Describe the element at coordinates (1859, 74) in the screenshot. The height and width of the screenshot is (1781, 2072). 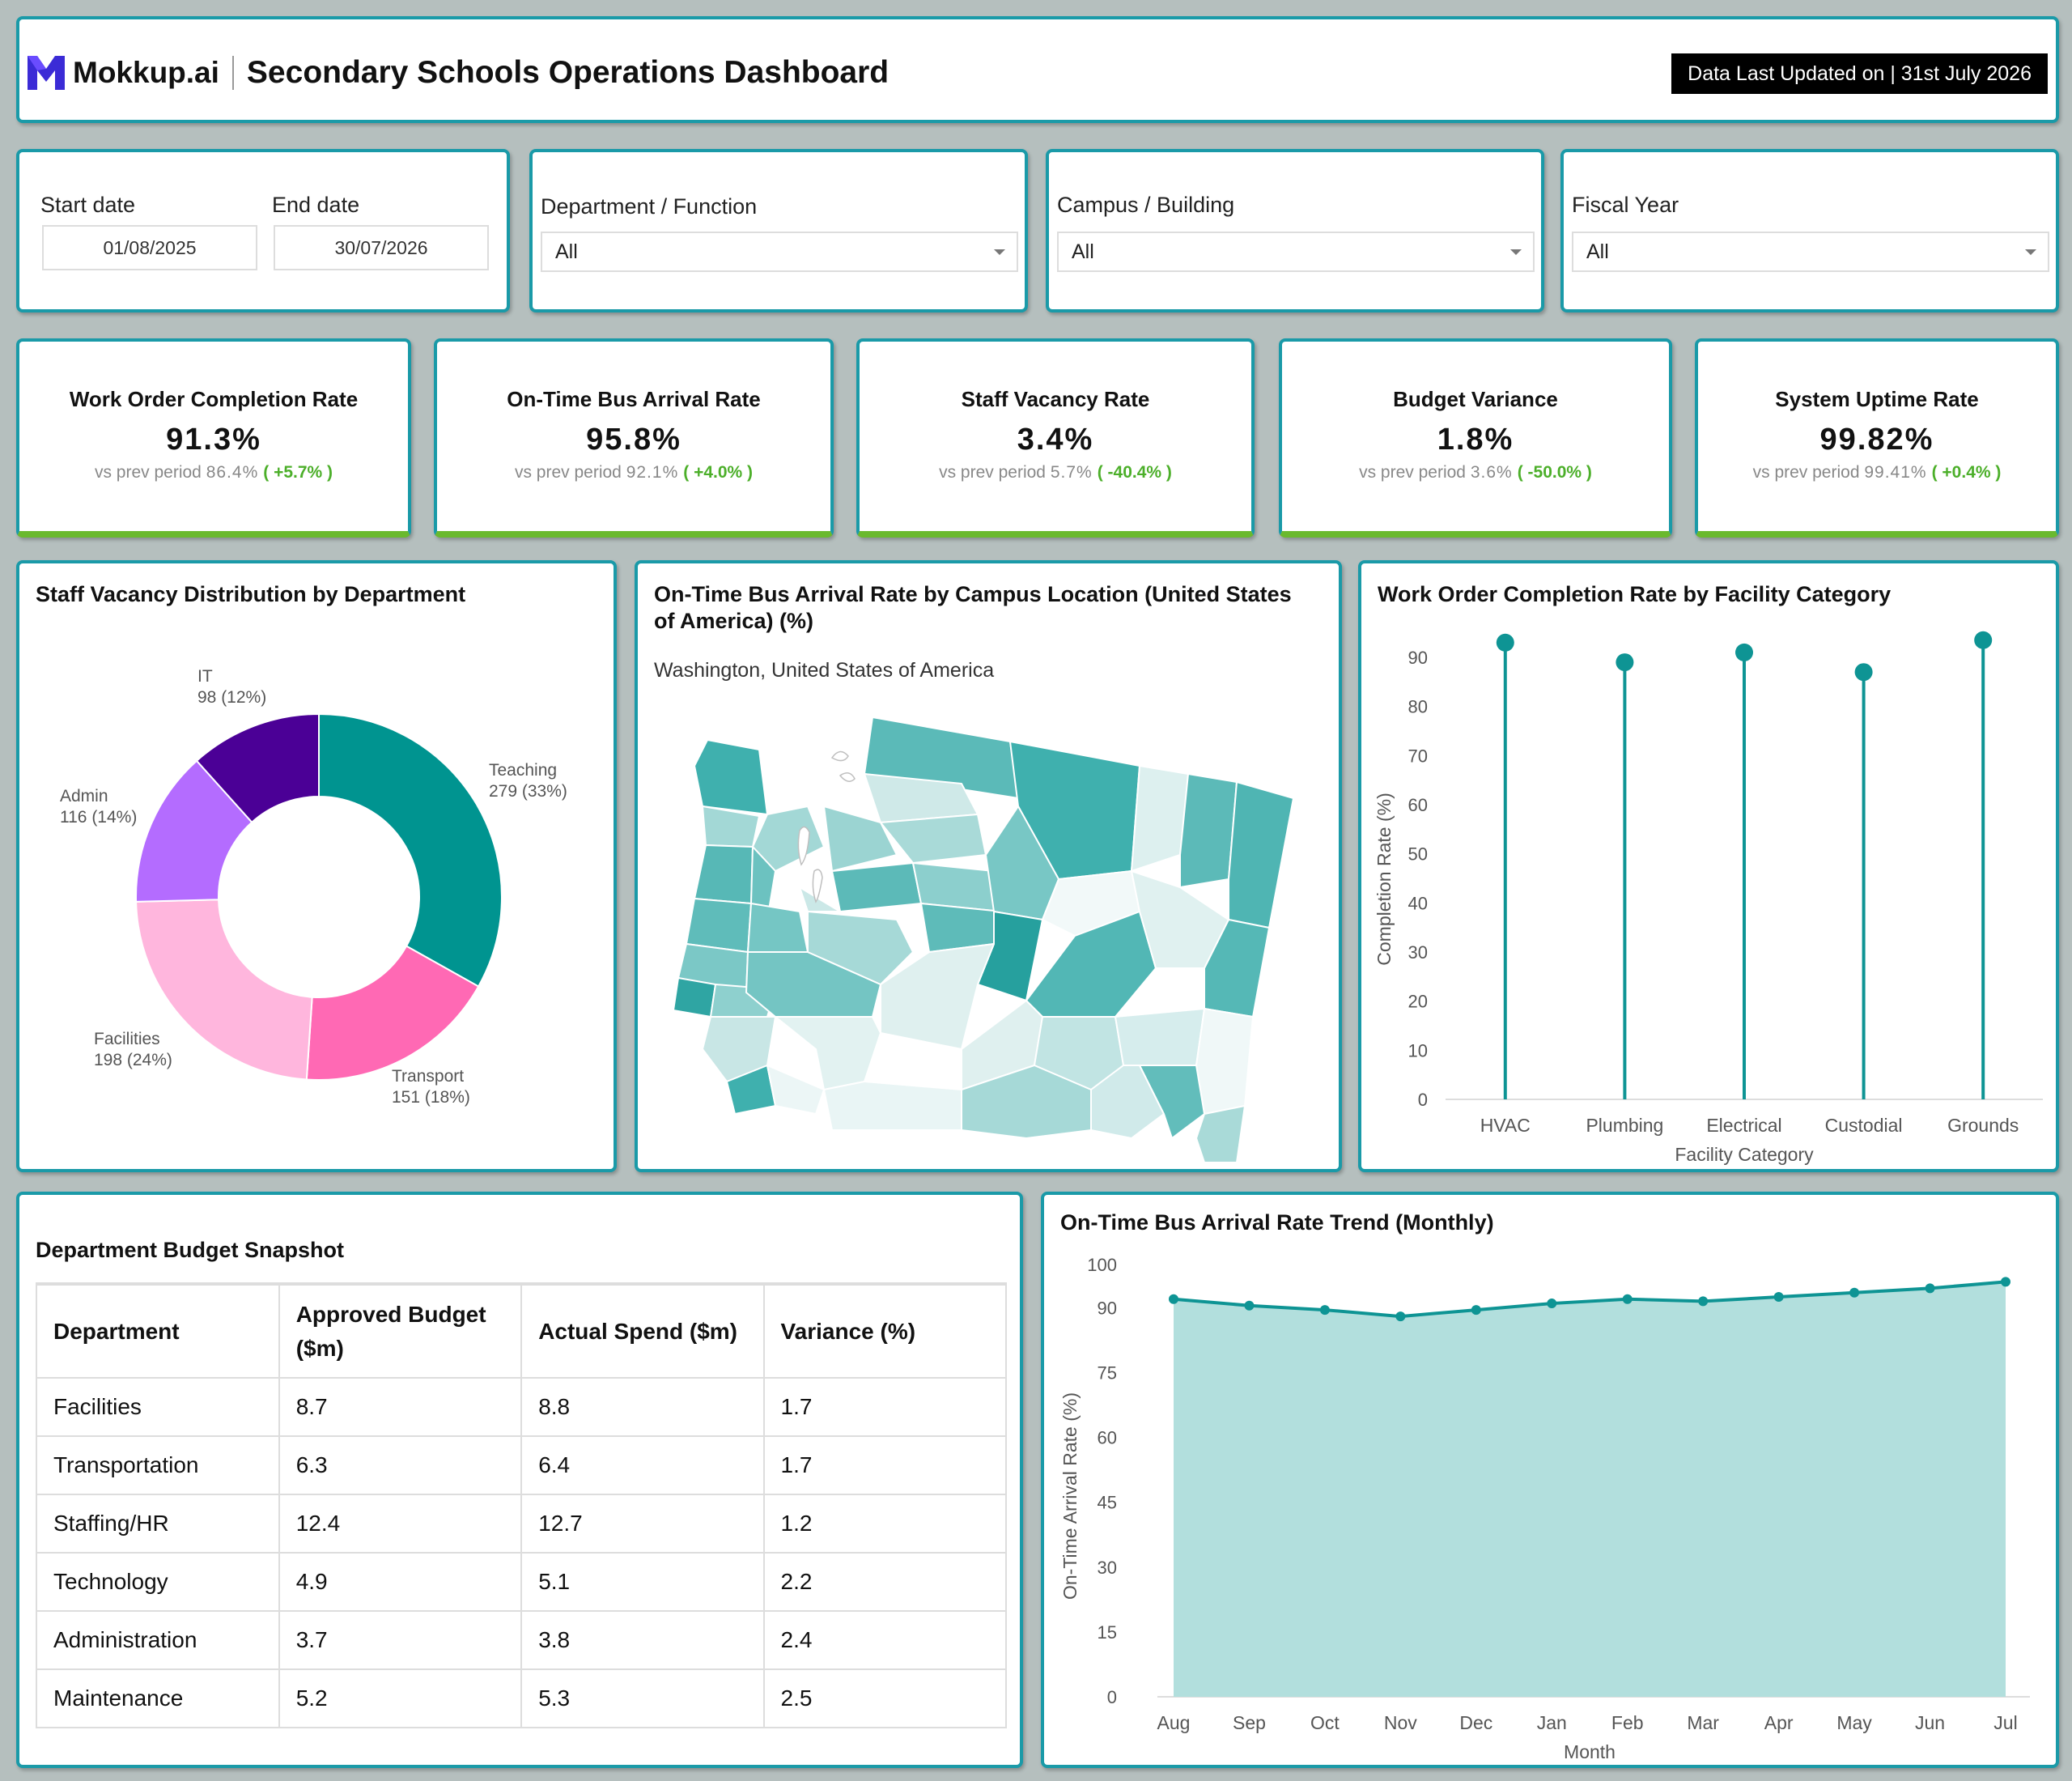
I see `last-updated-badge: Data Last Updated on | 31st July 2026` at that location.